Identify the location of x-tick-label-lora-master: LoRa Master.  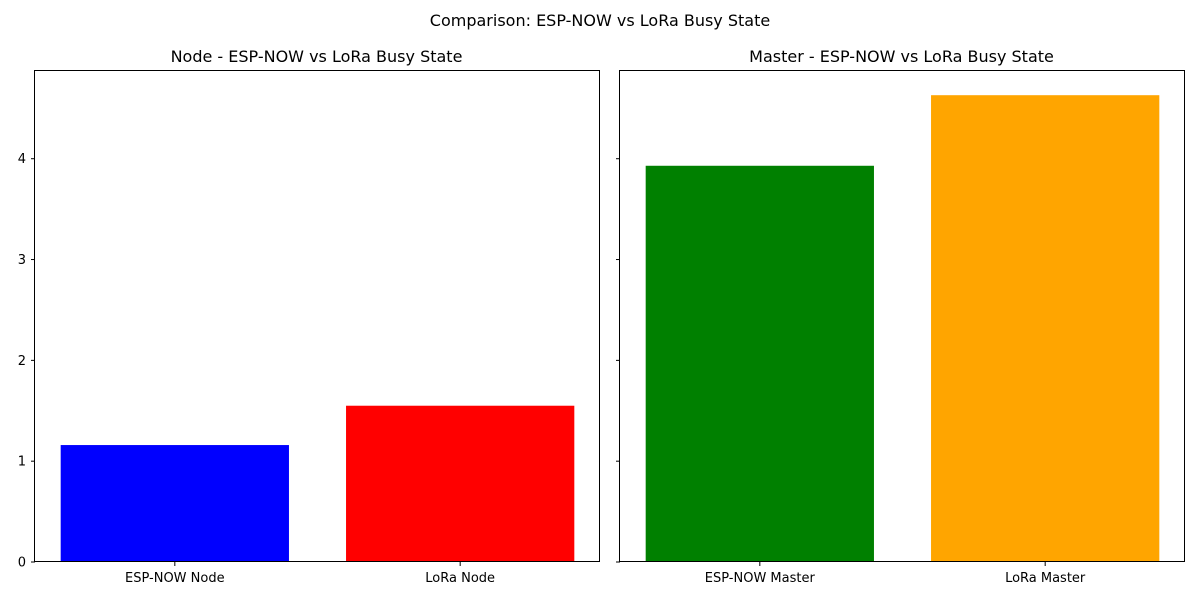
(1045, 578).